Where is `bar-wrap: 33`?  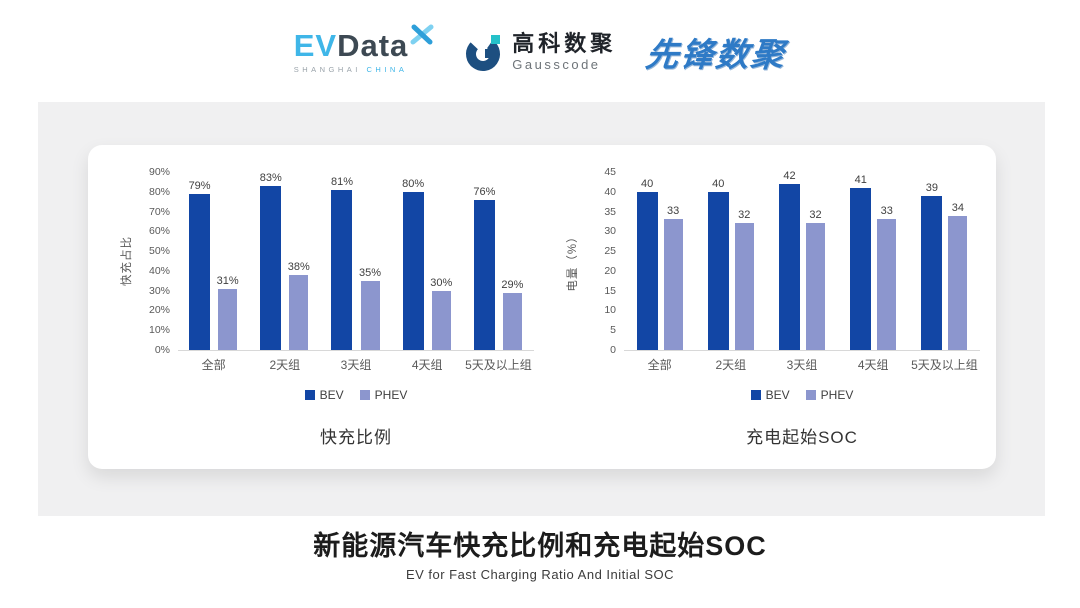
bar-wrap: 33 is located at coordinates (887, 277).